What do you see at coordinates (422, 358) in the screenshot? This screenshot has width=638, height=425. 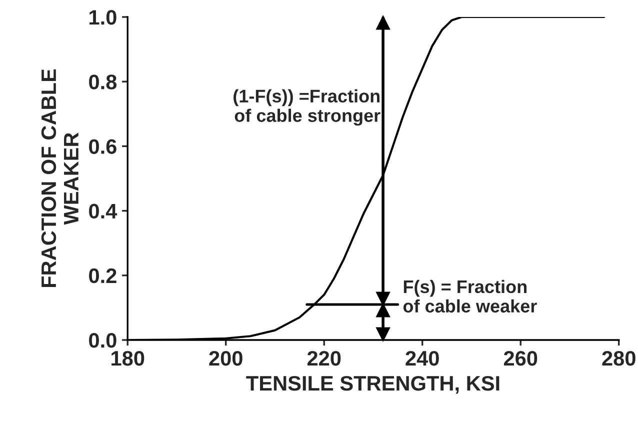 I see `x-tick-label: 240` at bounding box center [422, 358].